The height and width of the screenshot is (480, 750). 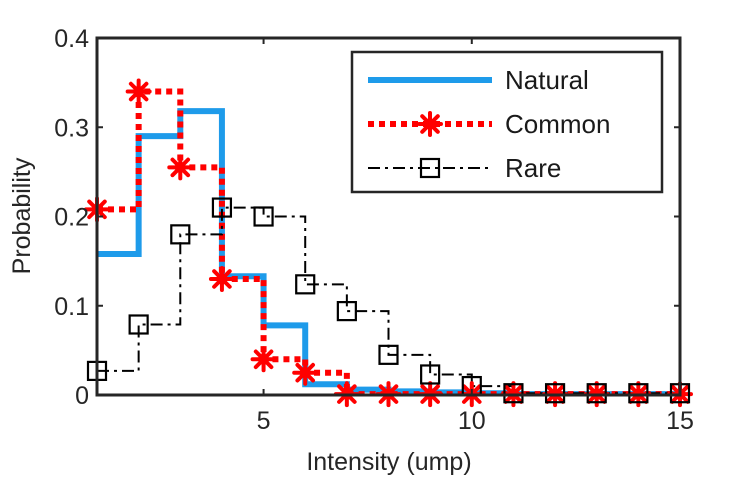 I want to click on legend: Natural Common Rare, so click(x=507, y=122).